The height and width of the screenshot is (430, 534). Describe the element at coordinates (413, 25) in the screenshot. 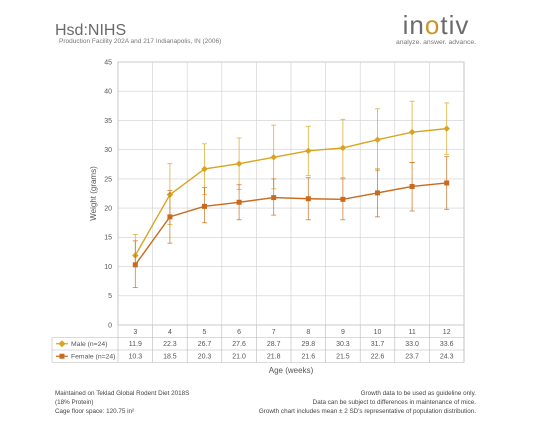

I see `logo-word-left: in` at that location.